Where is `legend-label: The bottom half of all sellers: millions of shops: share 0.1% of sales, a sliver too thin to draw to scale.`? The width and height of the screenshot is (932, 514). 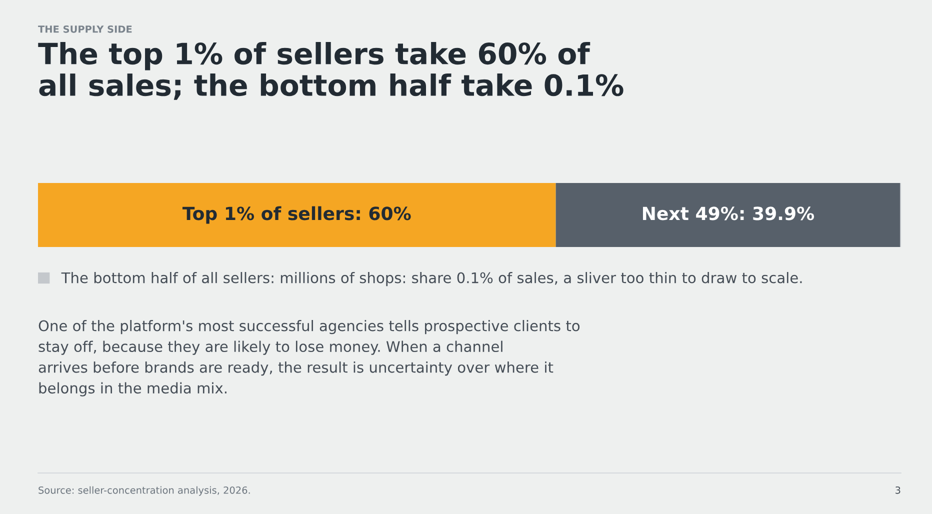
legend-label: The bottom half of all sellers: millions of shops: share 0.1% of sales, a sliver too thin to draw to scale. is located at coordinates (431, 279).